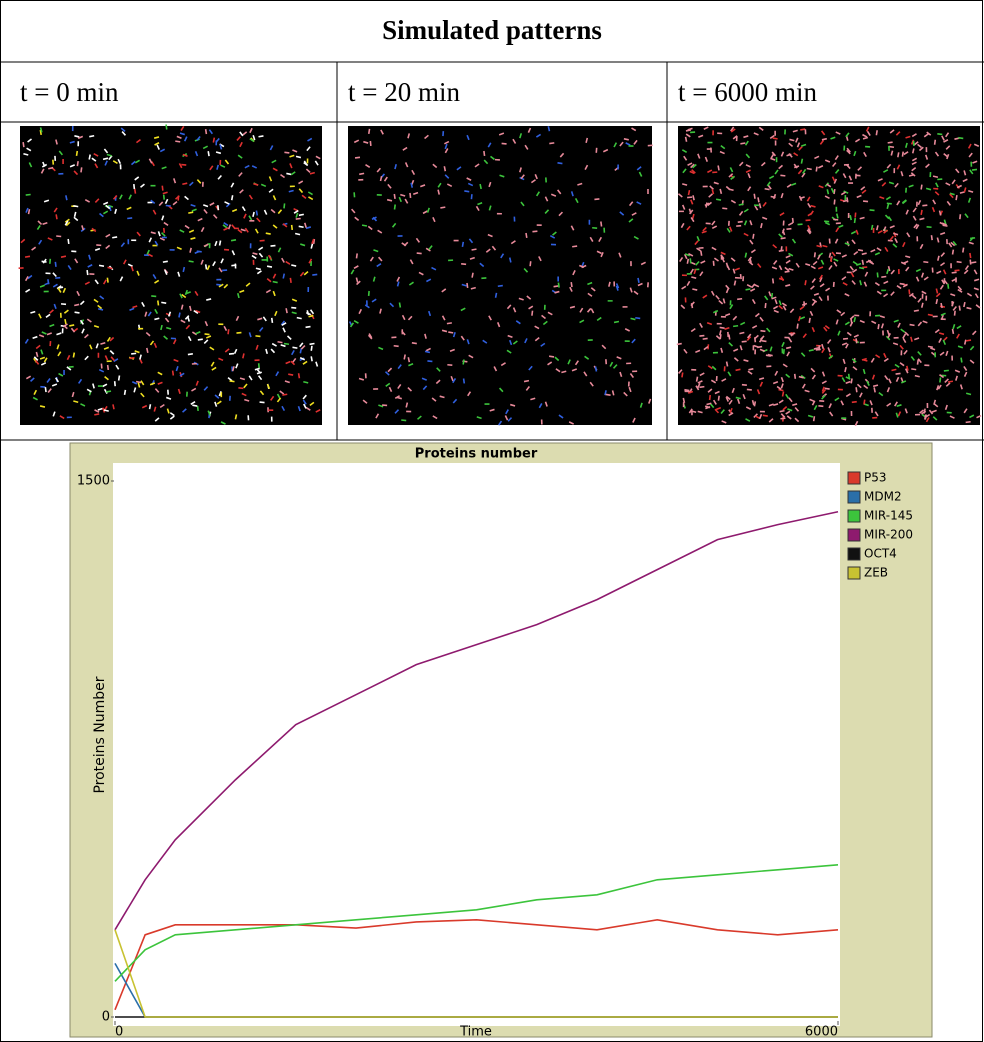 The image size is (984, 1042). I want to click on y-tick-label: 0, so click(106, 1017).